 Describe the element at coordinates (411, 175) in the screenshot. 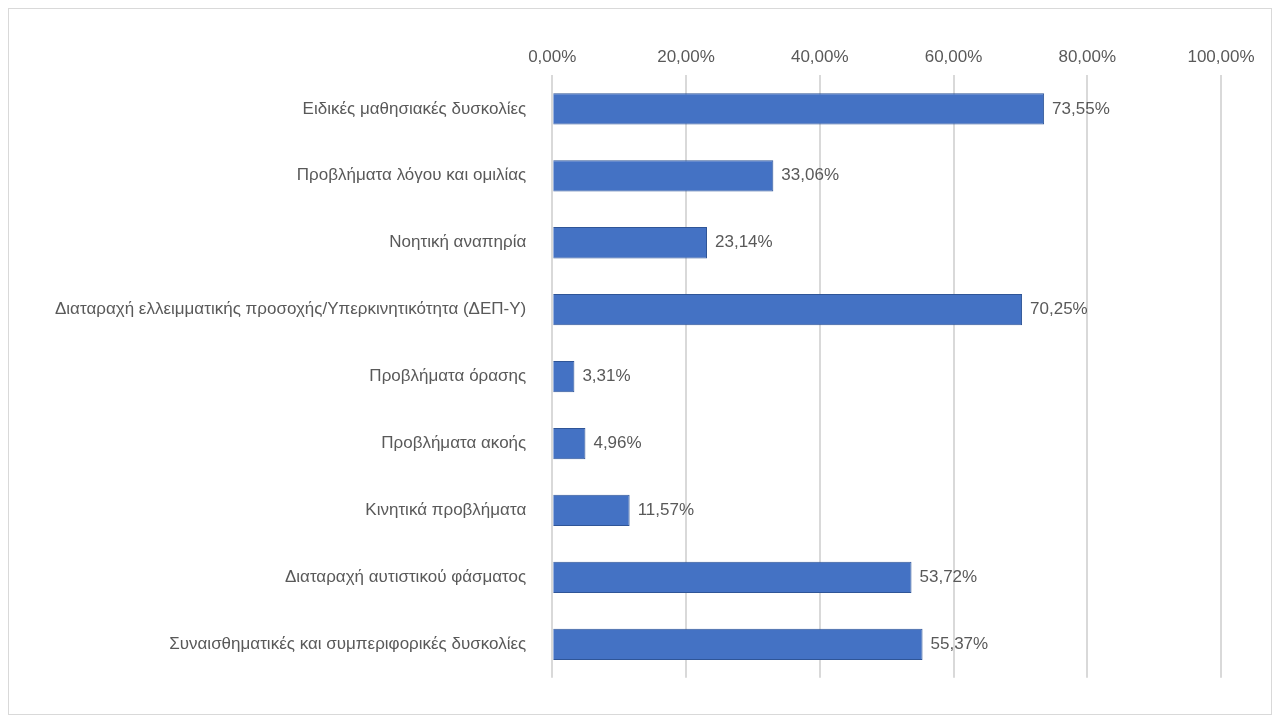

I see `y-tick-label: Προβλήματα λόγου και ομιλίας` at that location.